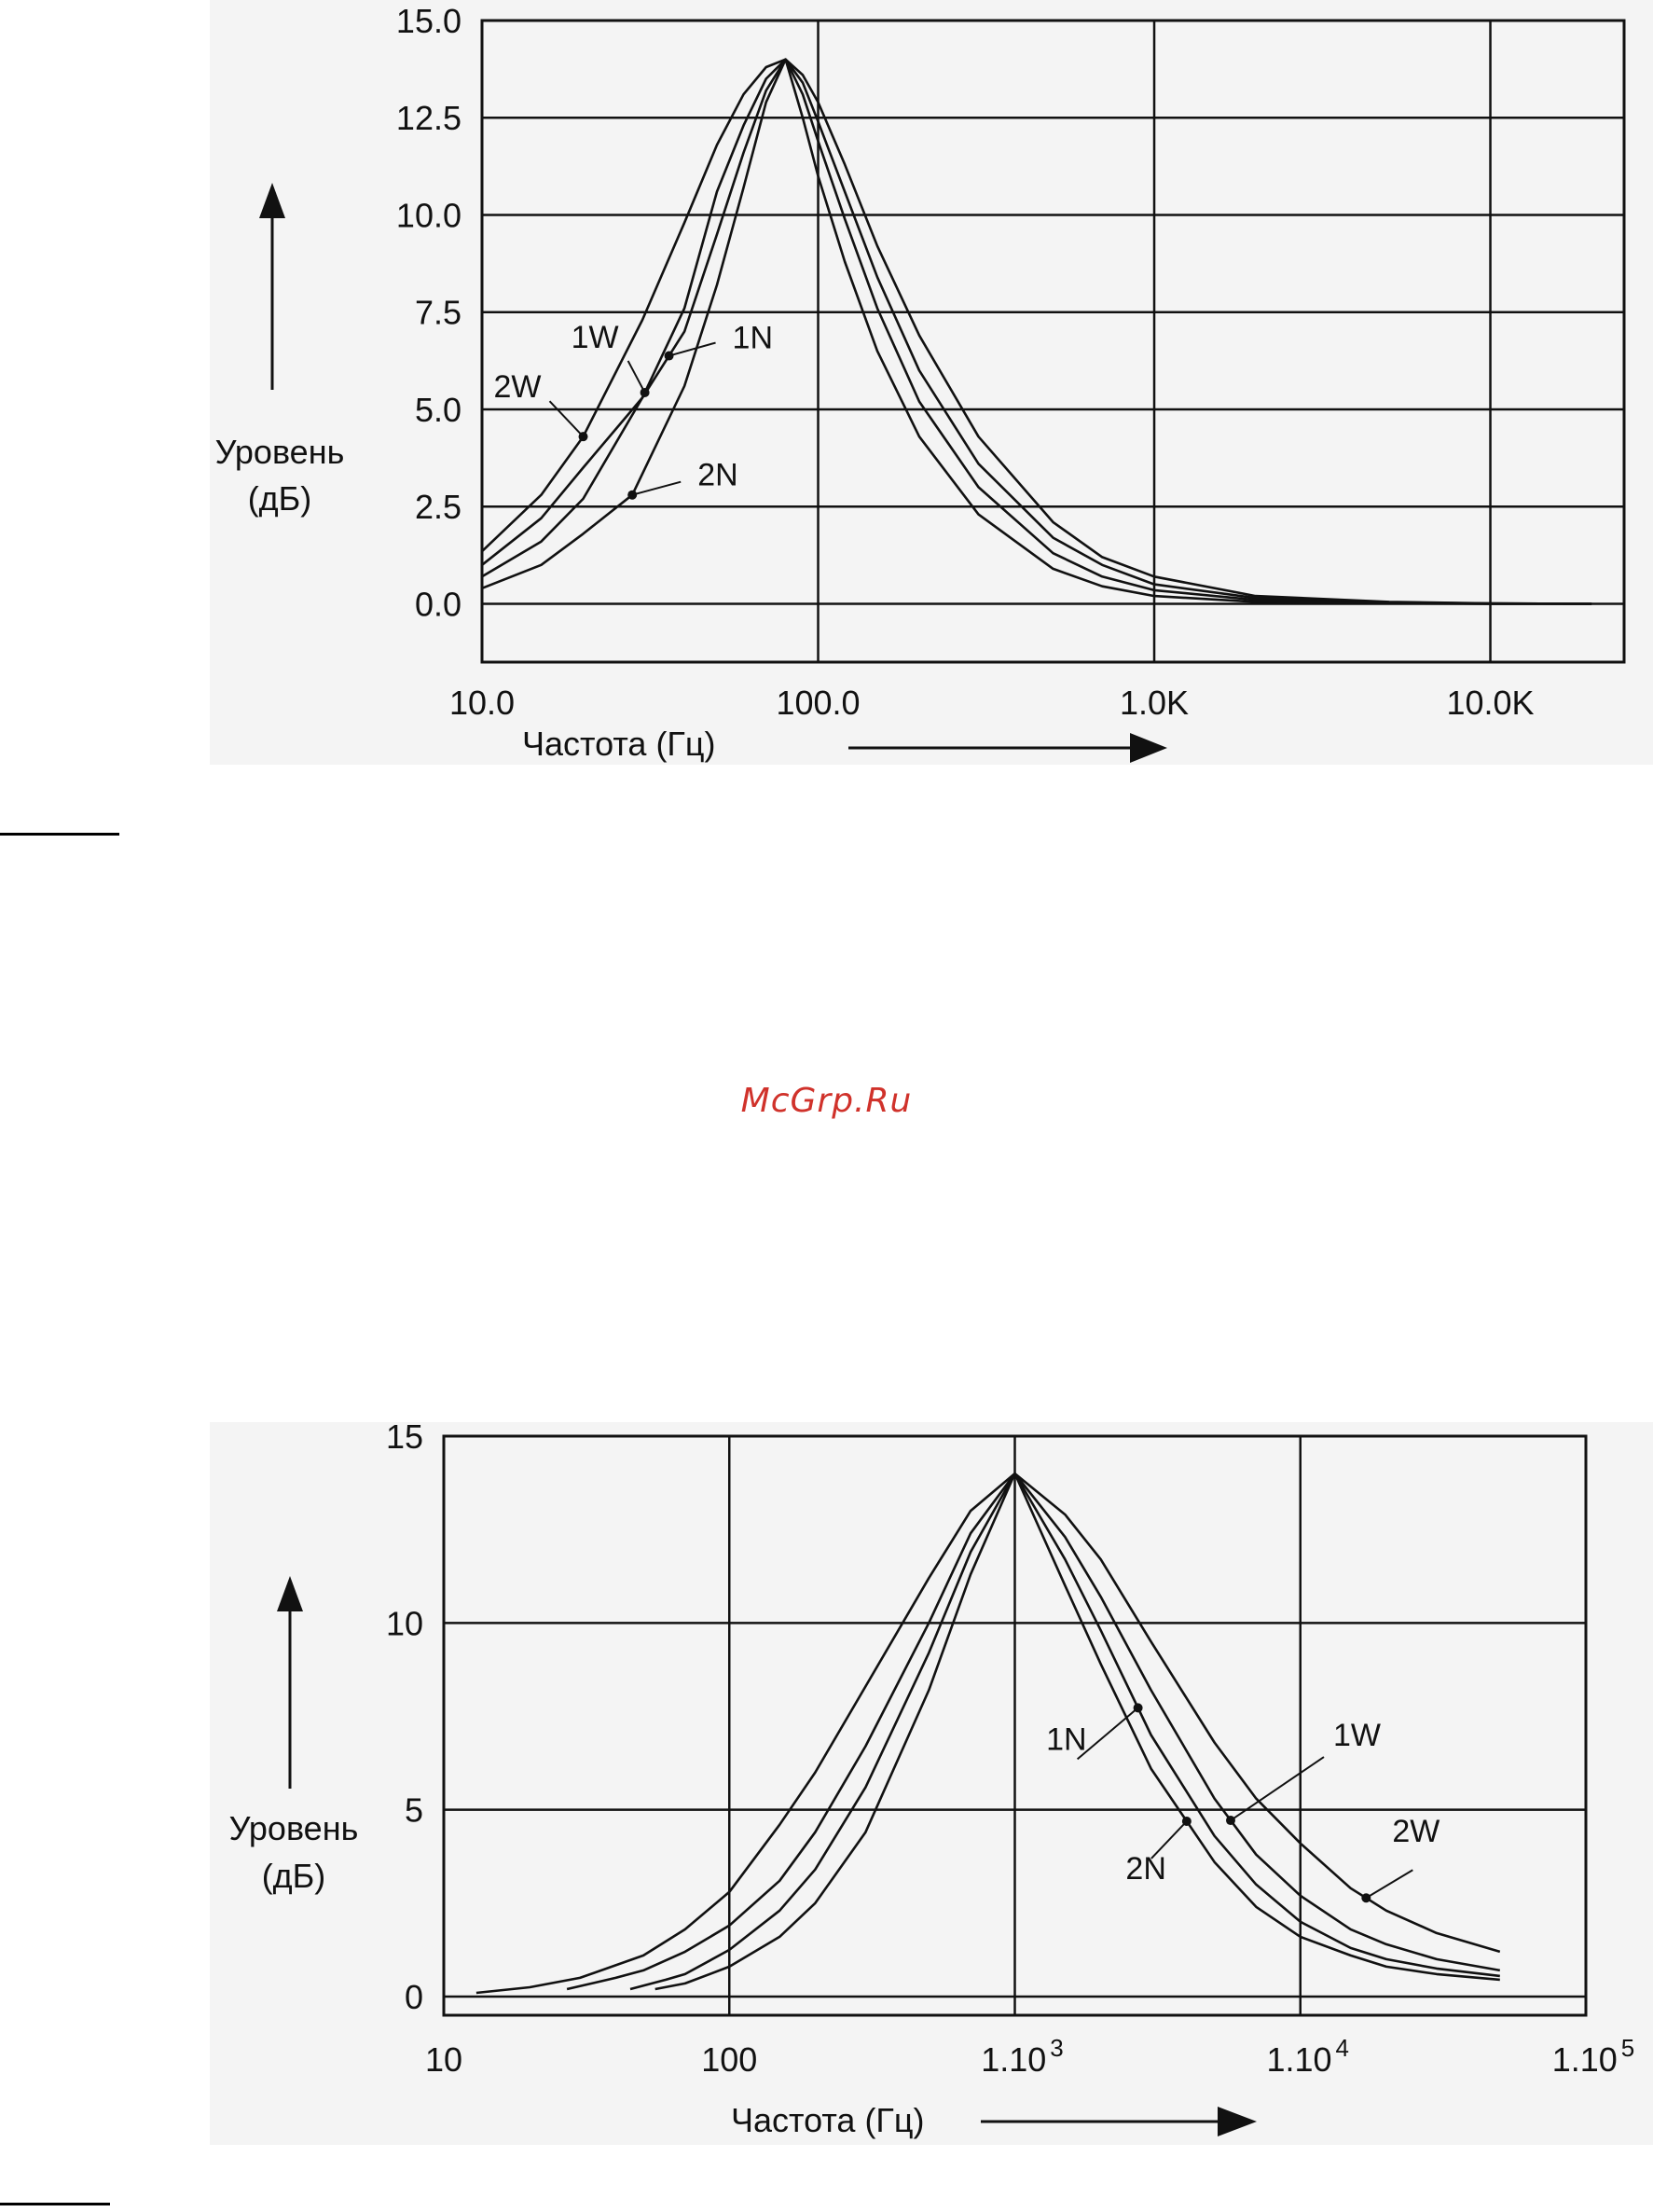 The image size is (1653, 2212). I want to click on series-line-1n, so click(1064, 1732).